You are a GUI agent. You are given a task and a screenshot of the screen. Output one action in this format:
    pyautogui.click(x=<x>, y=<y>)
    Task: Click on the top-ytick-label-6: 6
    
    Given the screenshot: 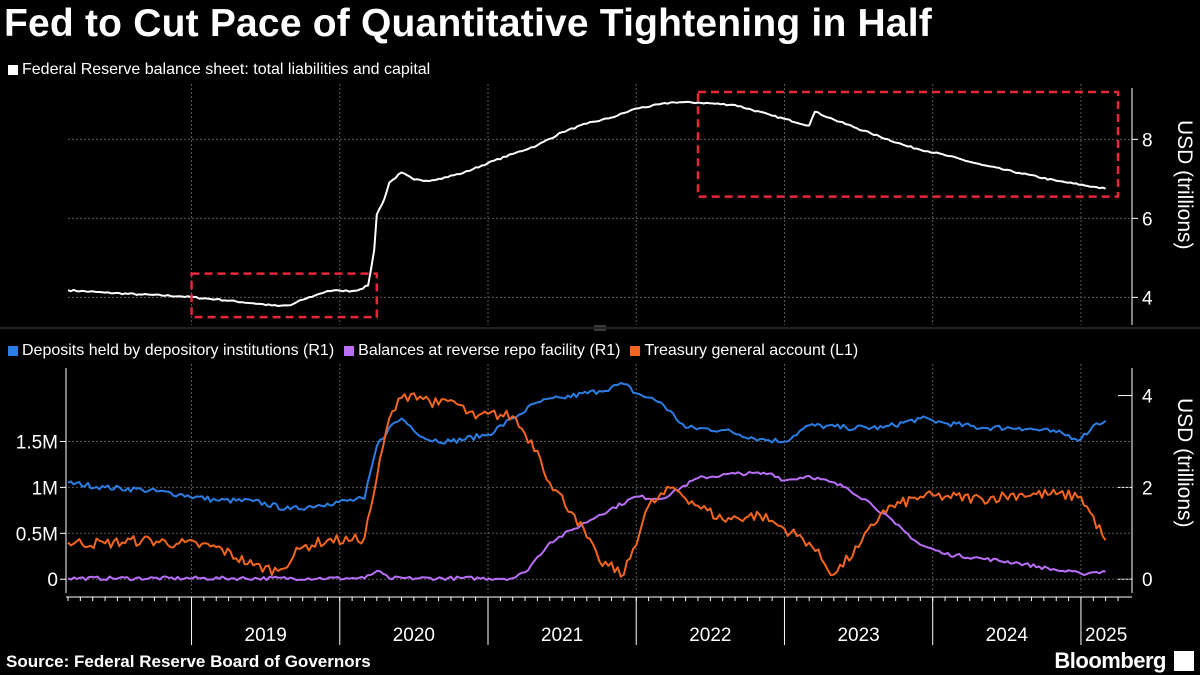 What is the action you would take?
    pyautogui.click(x=1147, y=219)
    